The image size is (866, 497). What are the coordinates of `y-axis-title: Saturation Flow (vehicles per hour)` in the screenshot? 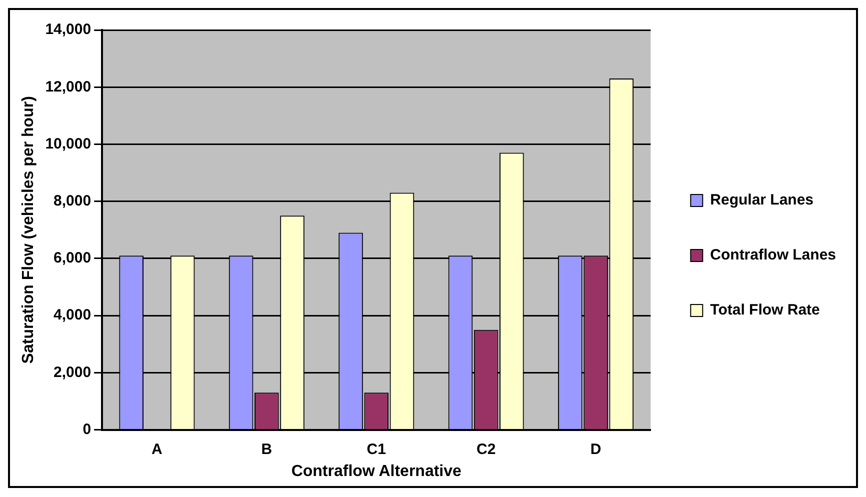 It's located at (29, 230).